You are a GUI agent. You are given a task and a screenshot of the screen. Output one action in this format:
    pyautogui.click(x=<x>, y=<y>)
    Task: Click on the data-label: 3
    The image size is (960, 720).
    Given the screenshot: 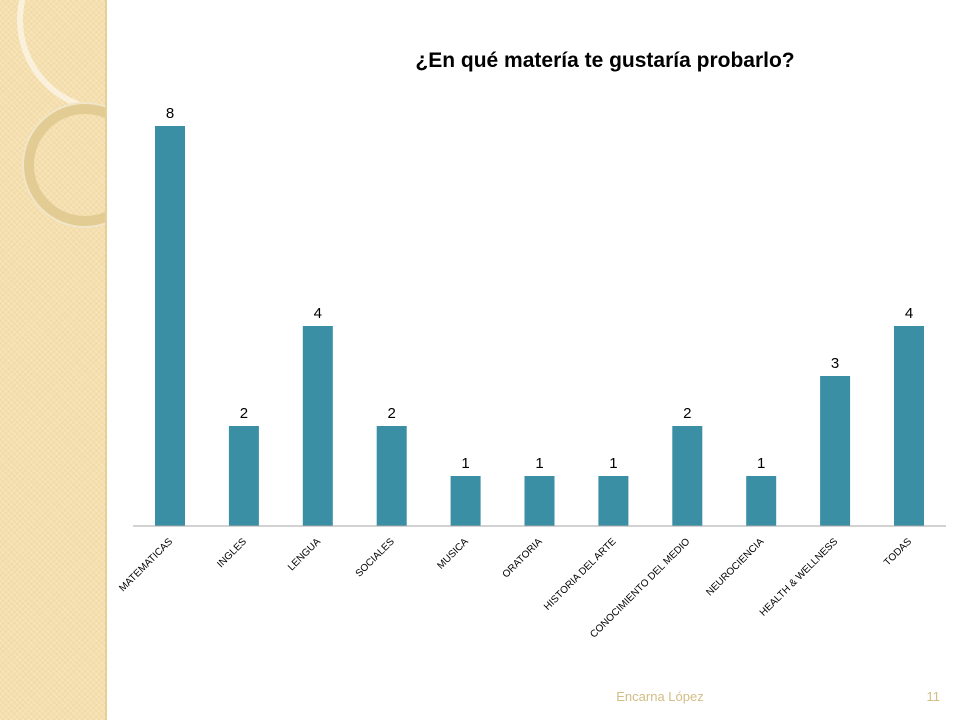 What is the action you would take?
    pyautogui.click(x=835, y=363)
    